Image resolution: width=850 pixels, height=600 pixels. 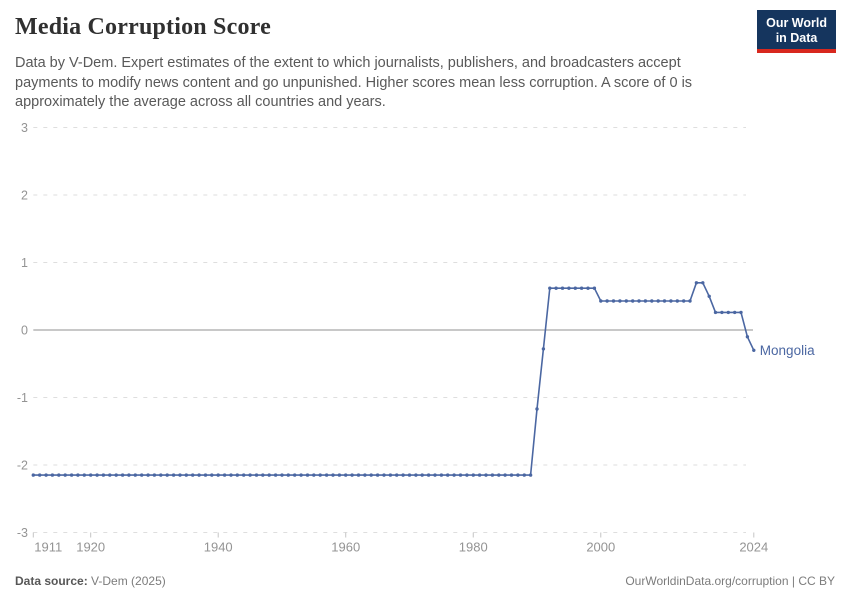 I want to click on owid-logo: Our World in Data, so click(x=796, y=31).